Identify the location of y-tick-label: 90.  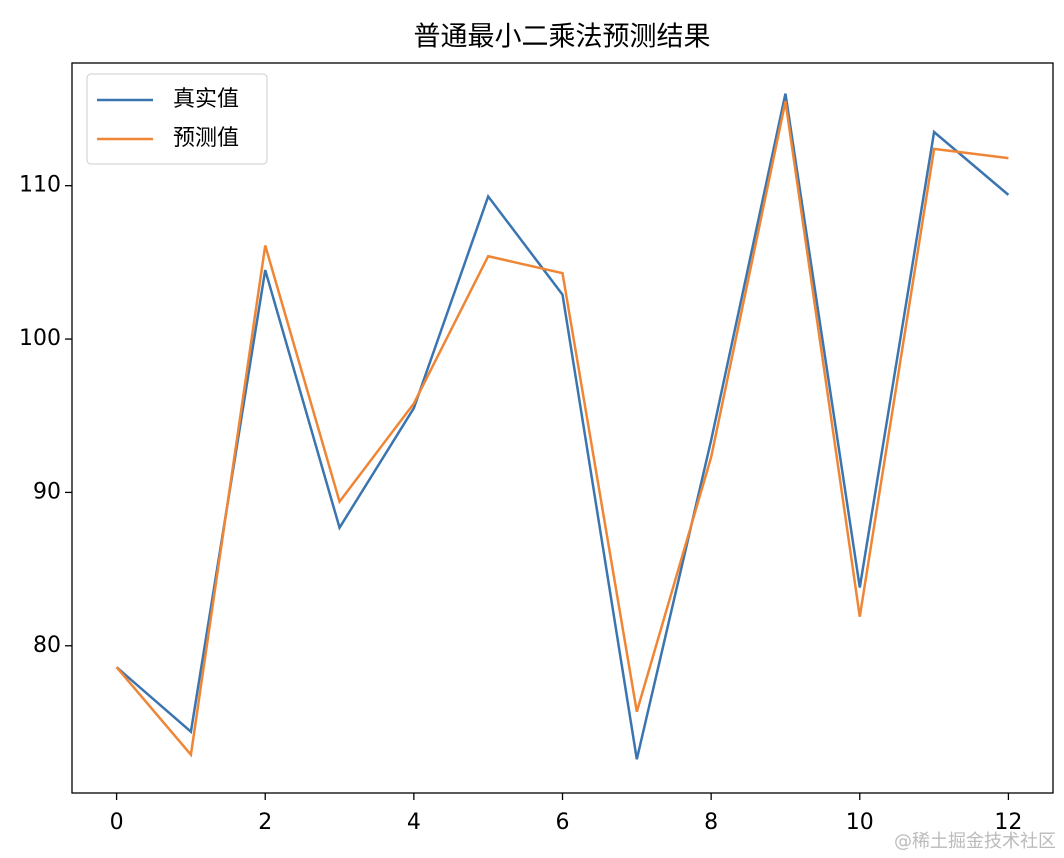
(47, 491).